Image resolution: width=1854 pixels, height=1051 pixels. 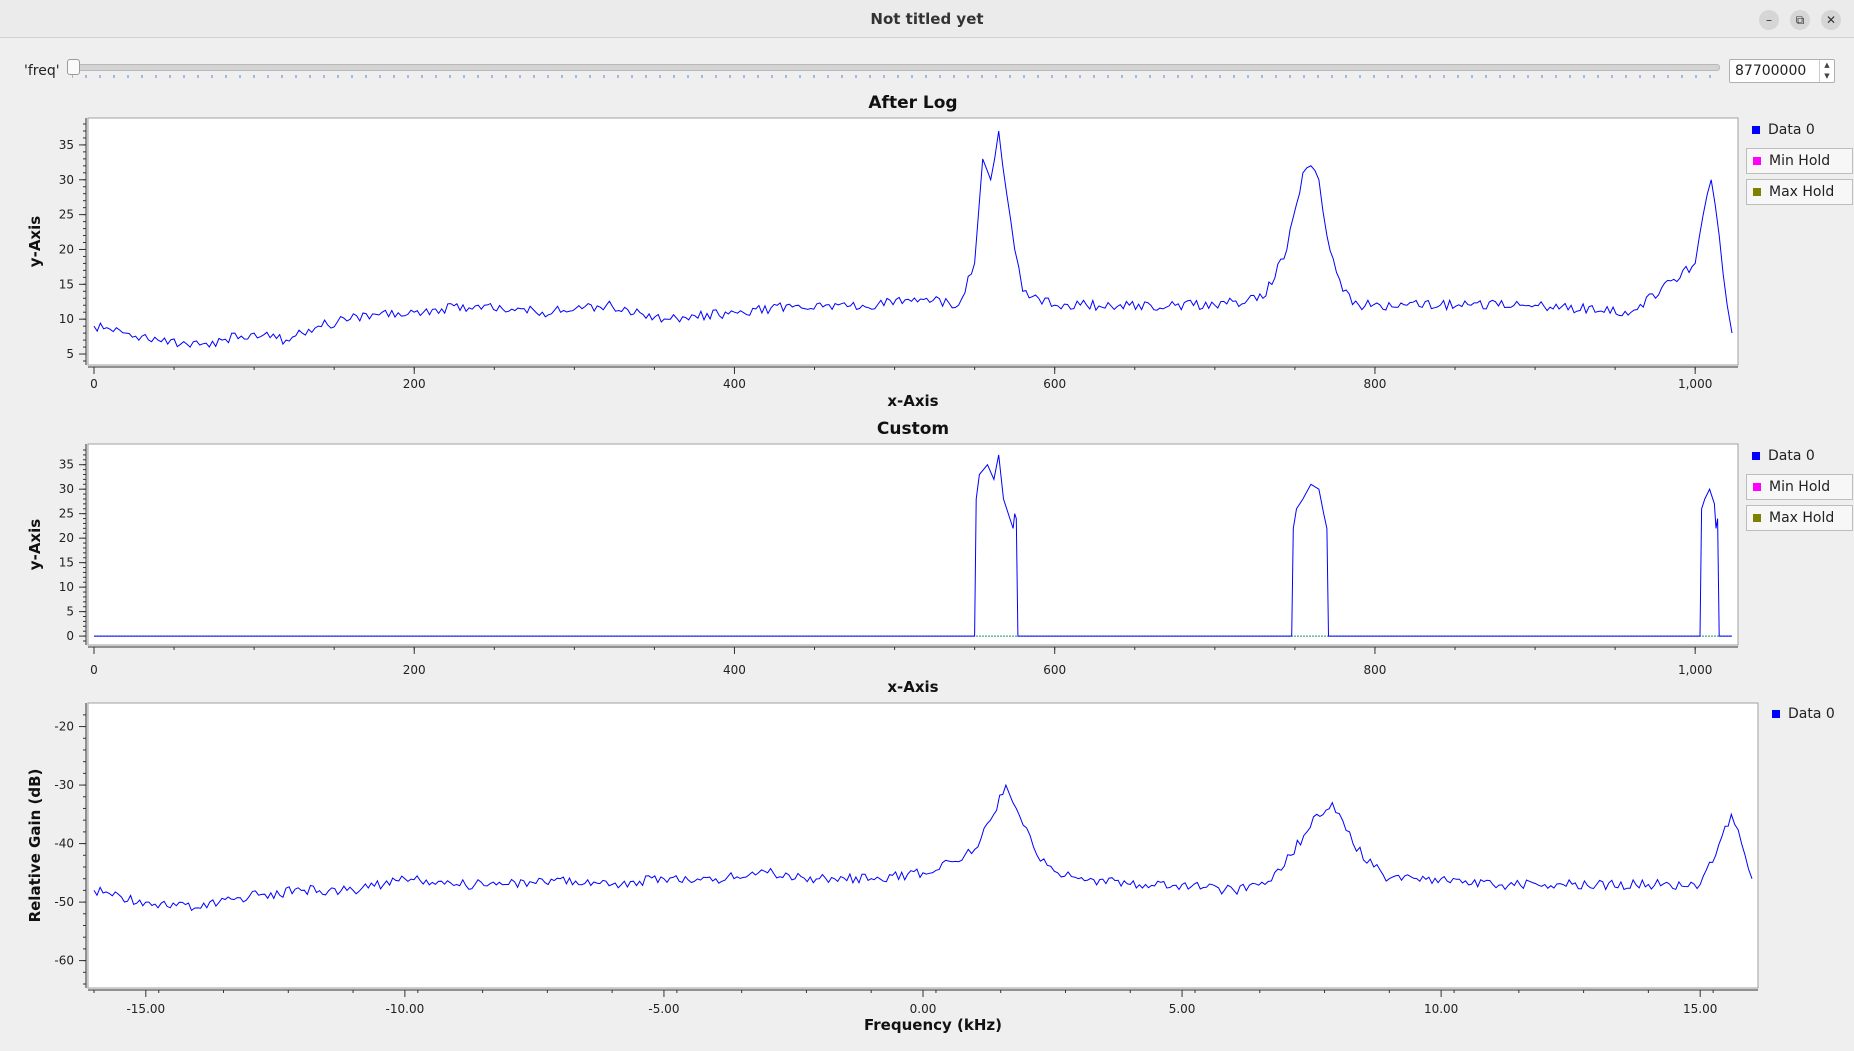 What do you see at coordinates (64, 961) in the screenshot?
I see `y-tick-label: -60` at bounding box center [64, 961].